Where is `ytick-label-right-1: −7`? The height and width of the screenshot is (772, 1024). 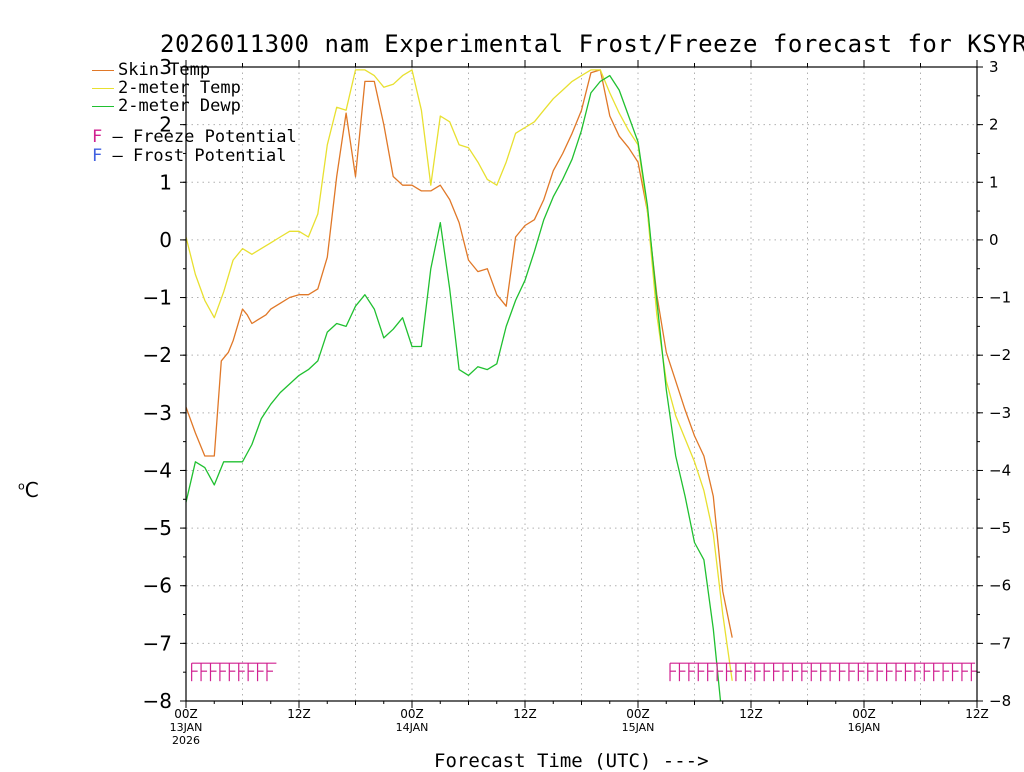
ytick-label-right-1: −7 is located at coordinates (1000, 643).